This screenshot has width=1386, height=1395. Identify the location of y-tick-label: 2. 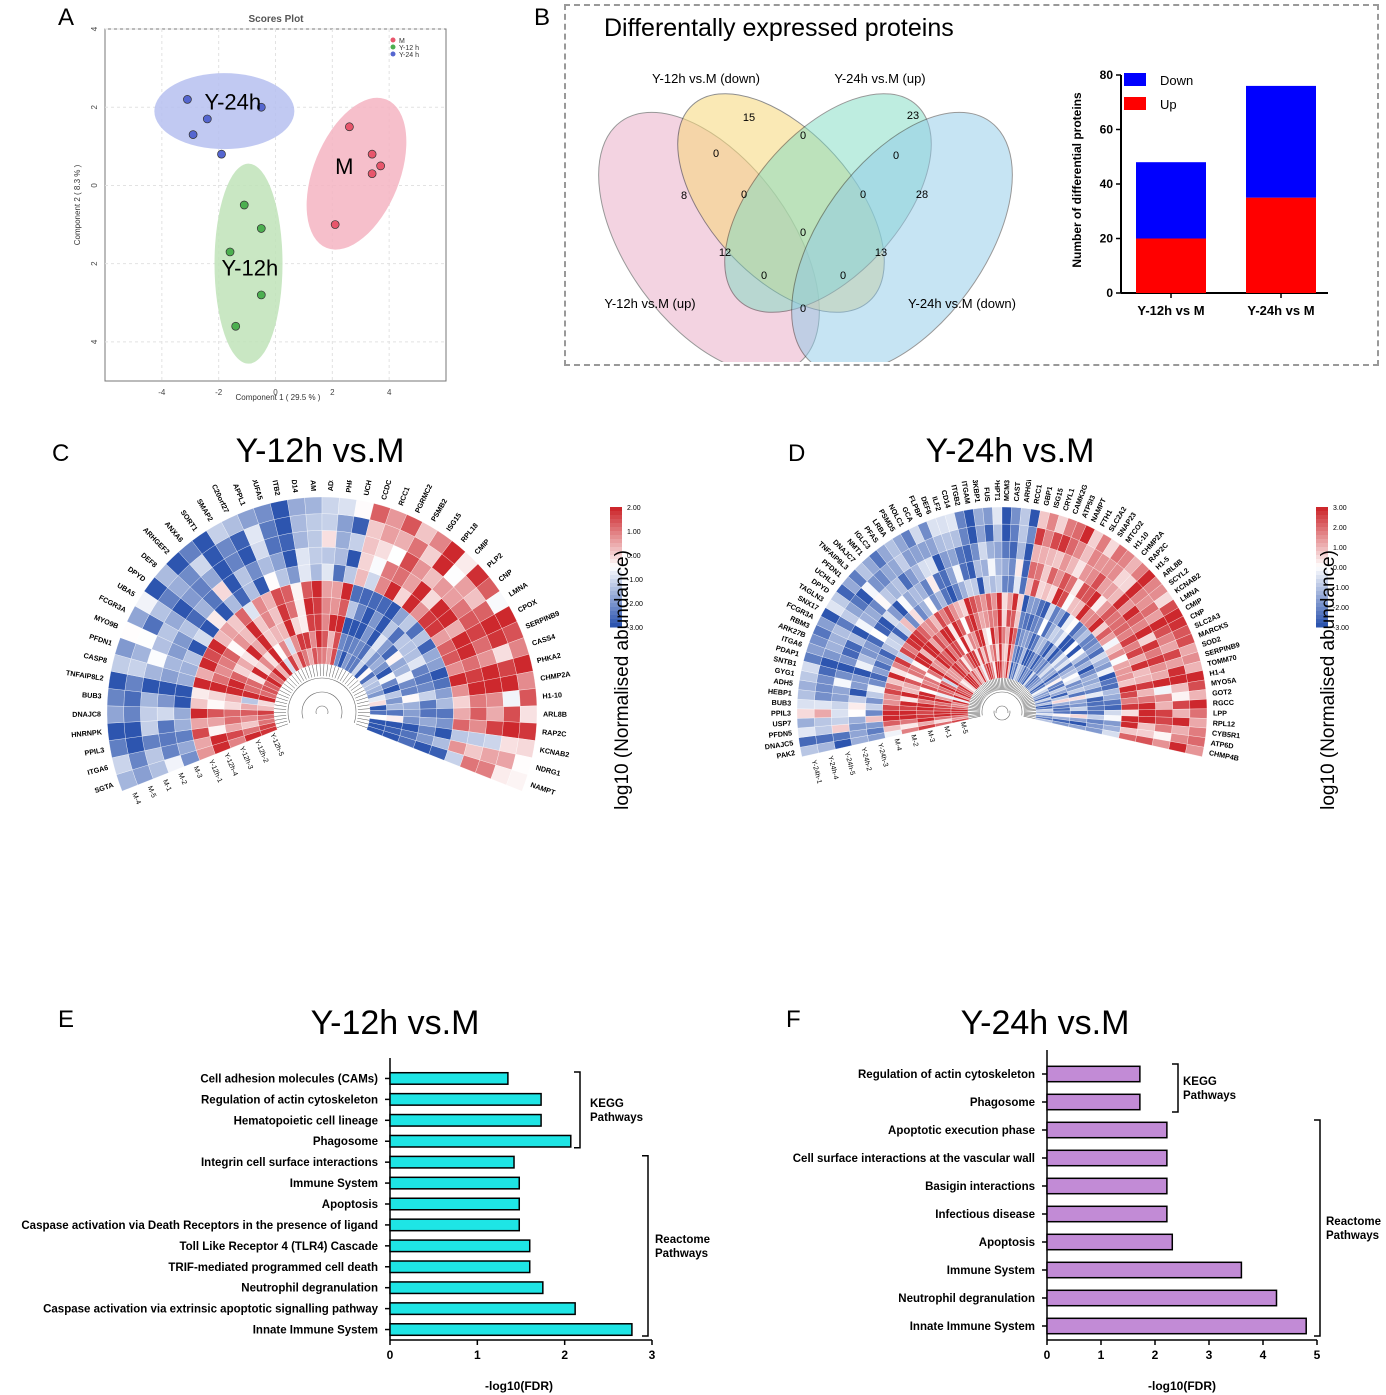
(94, 106).